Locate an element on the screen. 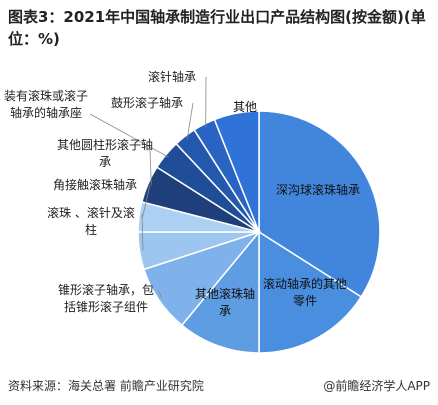 This screenshot has height=405, width=438. slice-label: 其他 is located at coordinates (244, 107).